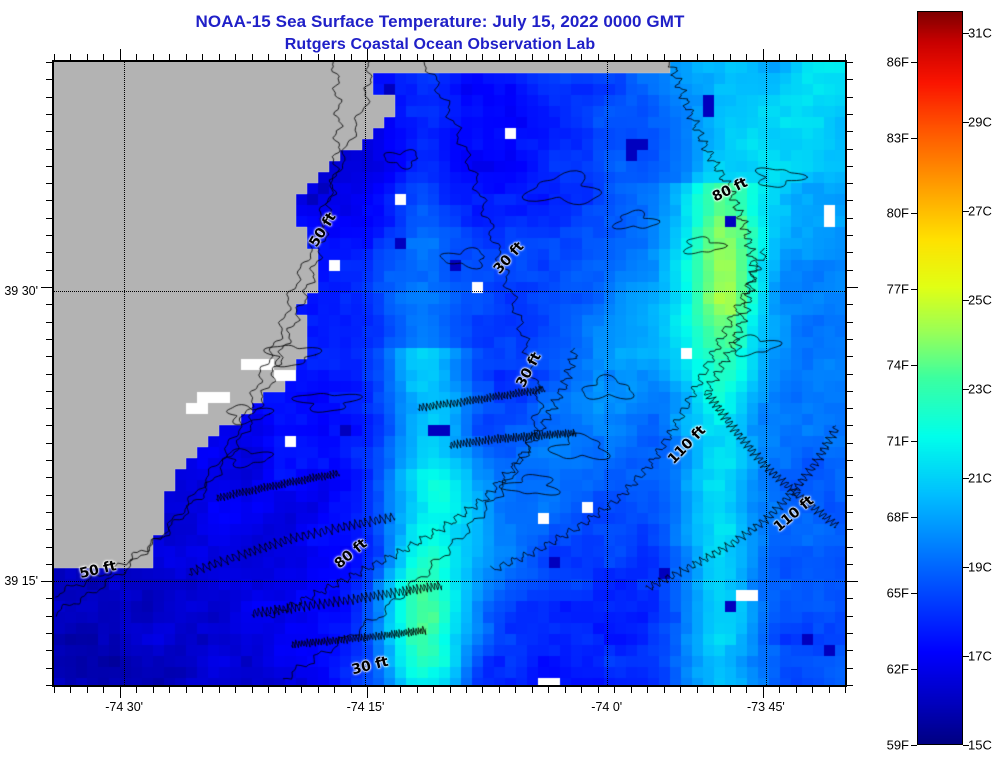 This screenshot has height=761, width=1000. I want to click on x-axis-label: -74 30', so click(124, 707).